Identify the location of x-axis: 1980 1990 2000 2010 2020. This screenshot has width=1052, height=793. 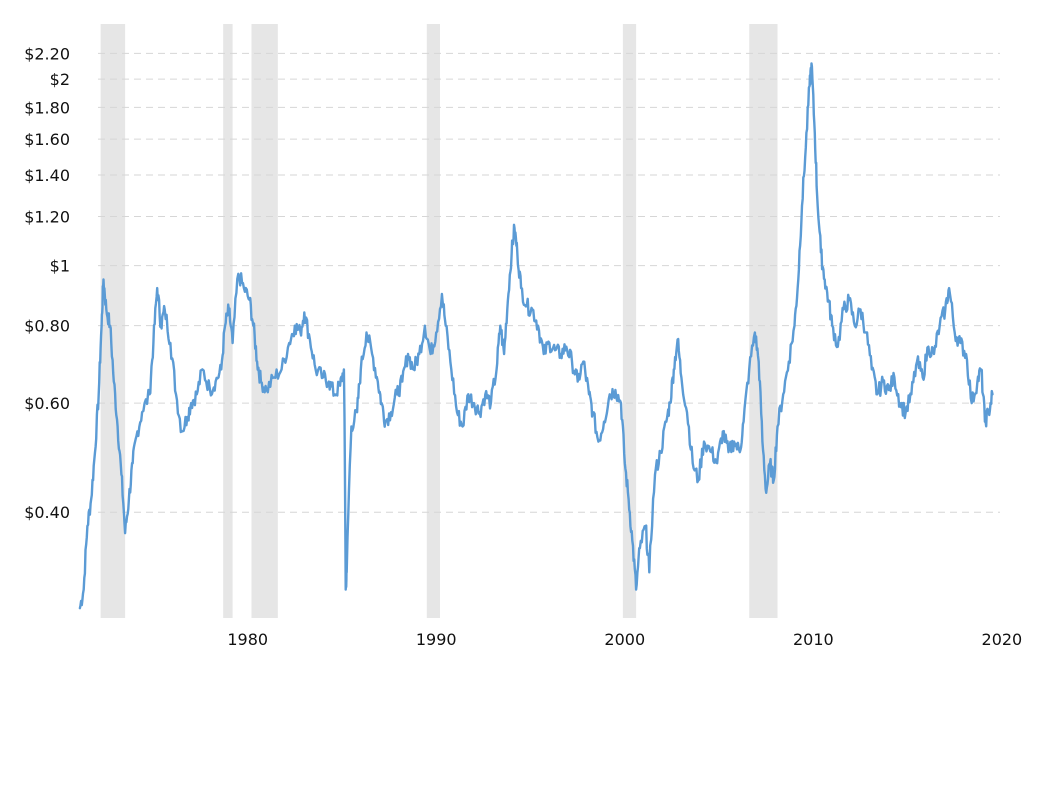
(624, 639).